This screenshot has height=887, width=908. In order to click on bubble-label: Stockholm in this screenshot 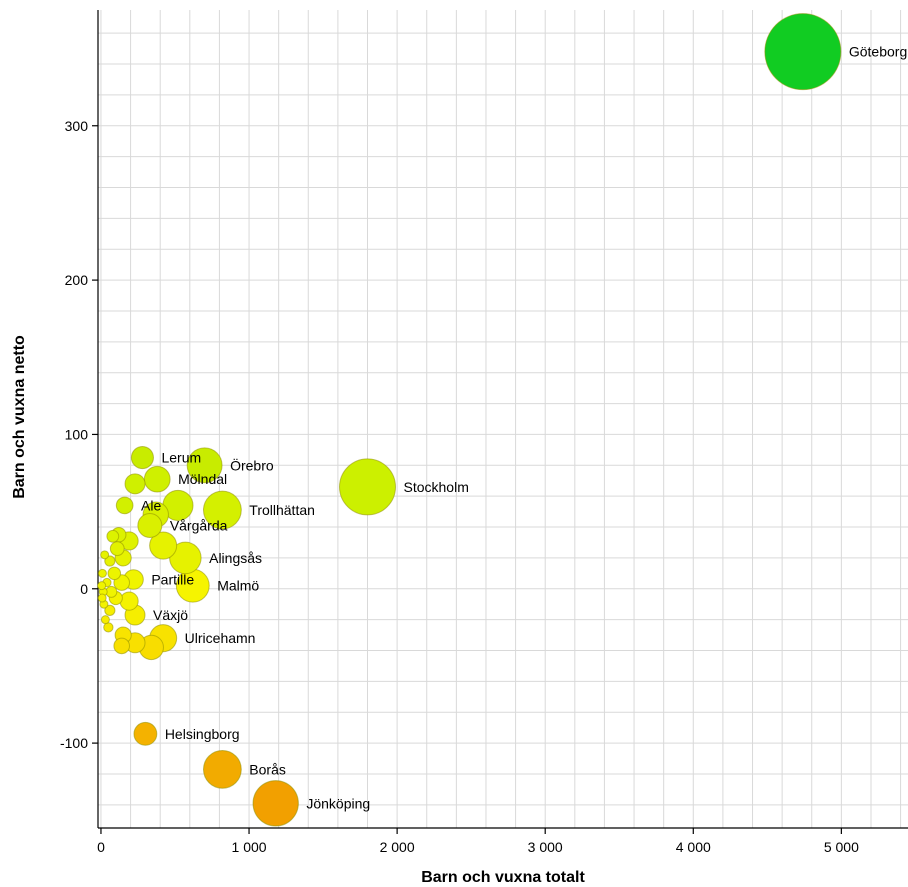, I will do `click(436, 487)`.